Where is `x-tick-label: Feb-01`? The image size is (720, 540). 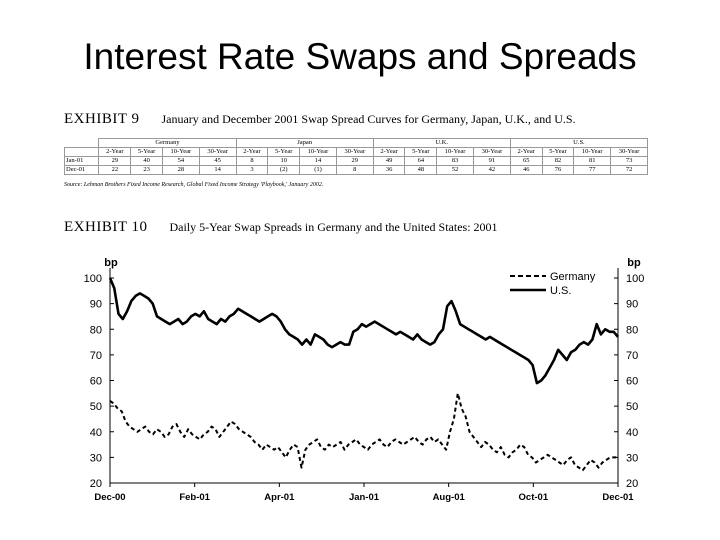
x-tick-label: Feb-01 is located at coordinates (194, 497).